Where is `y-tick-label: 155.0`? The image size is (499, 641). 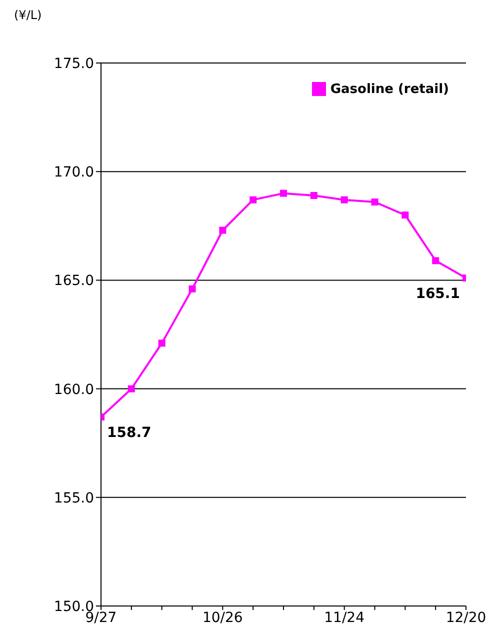 y-tick-label: 155.0 is located at coordinates (74, 498).